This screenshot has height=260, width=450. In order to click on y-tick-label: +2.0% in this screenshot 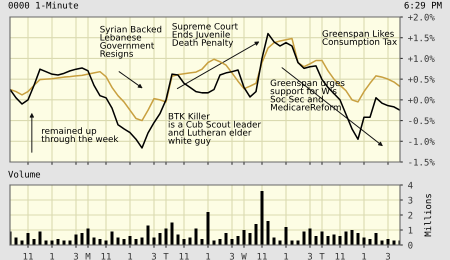, I will do `click(421, 17)`.